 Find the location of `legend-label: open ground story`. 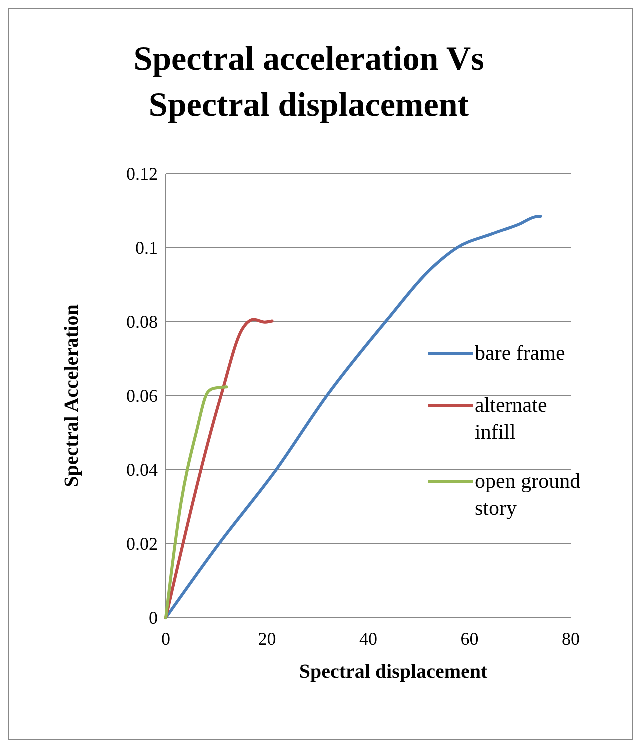

legend-label: open ground story is located at coordinates (528, 494).